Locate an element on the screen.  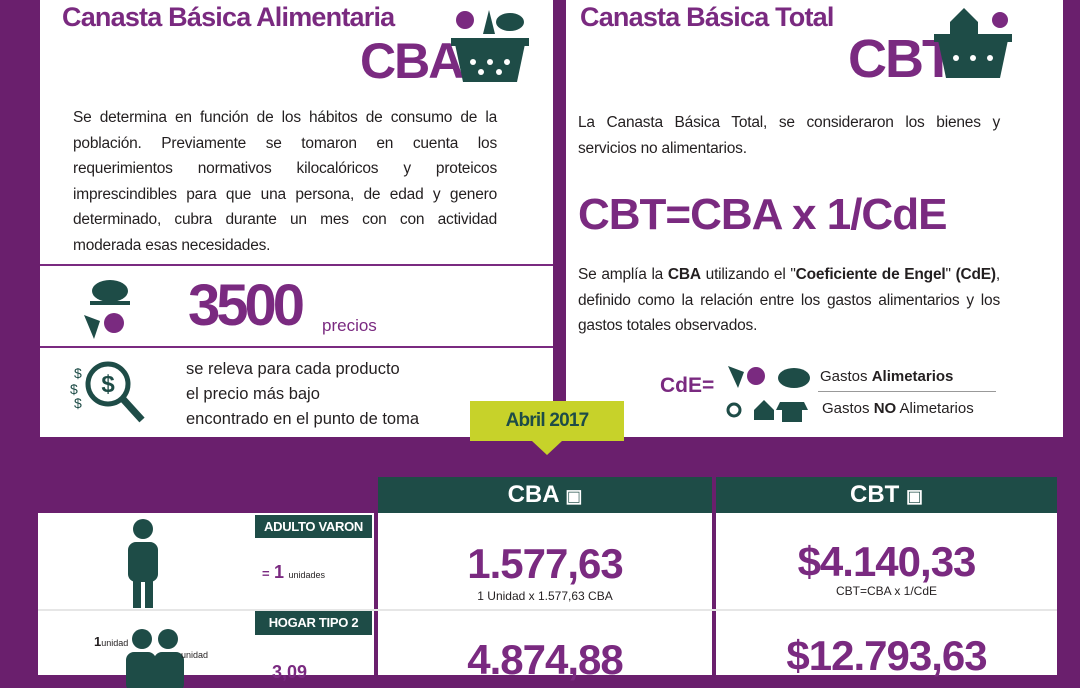
left-title: Canasta Básica Alimentaria is located at coordinates (228, 17).